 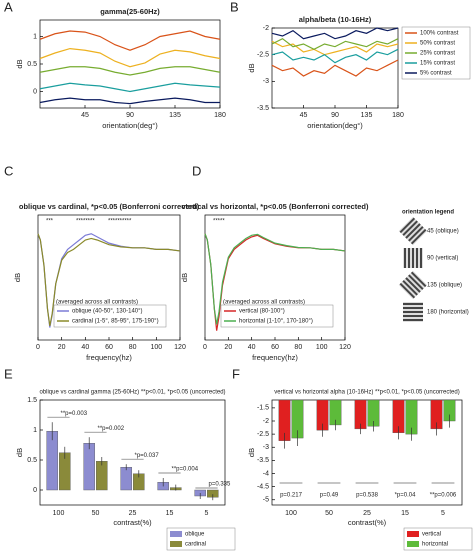 I want to click on panel-label: E, so click(x=8, y=373).